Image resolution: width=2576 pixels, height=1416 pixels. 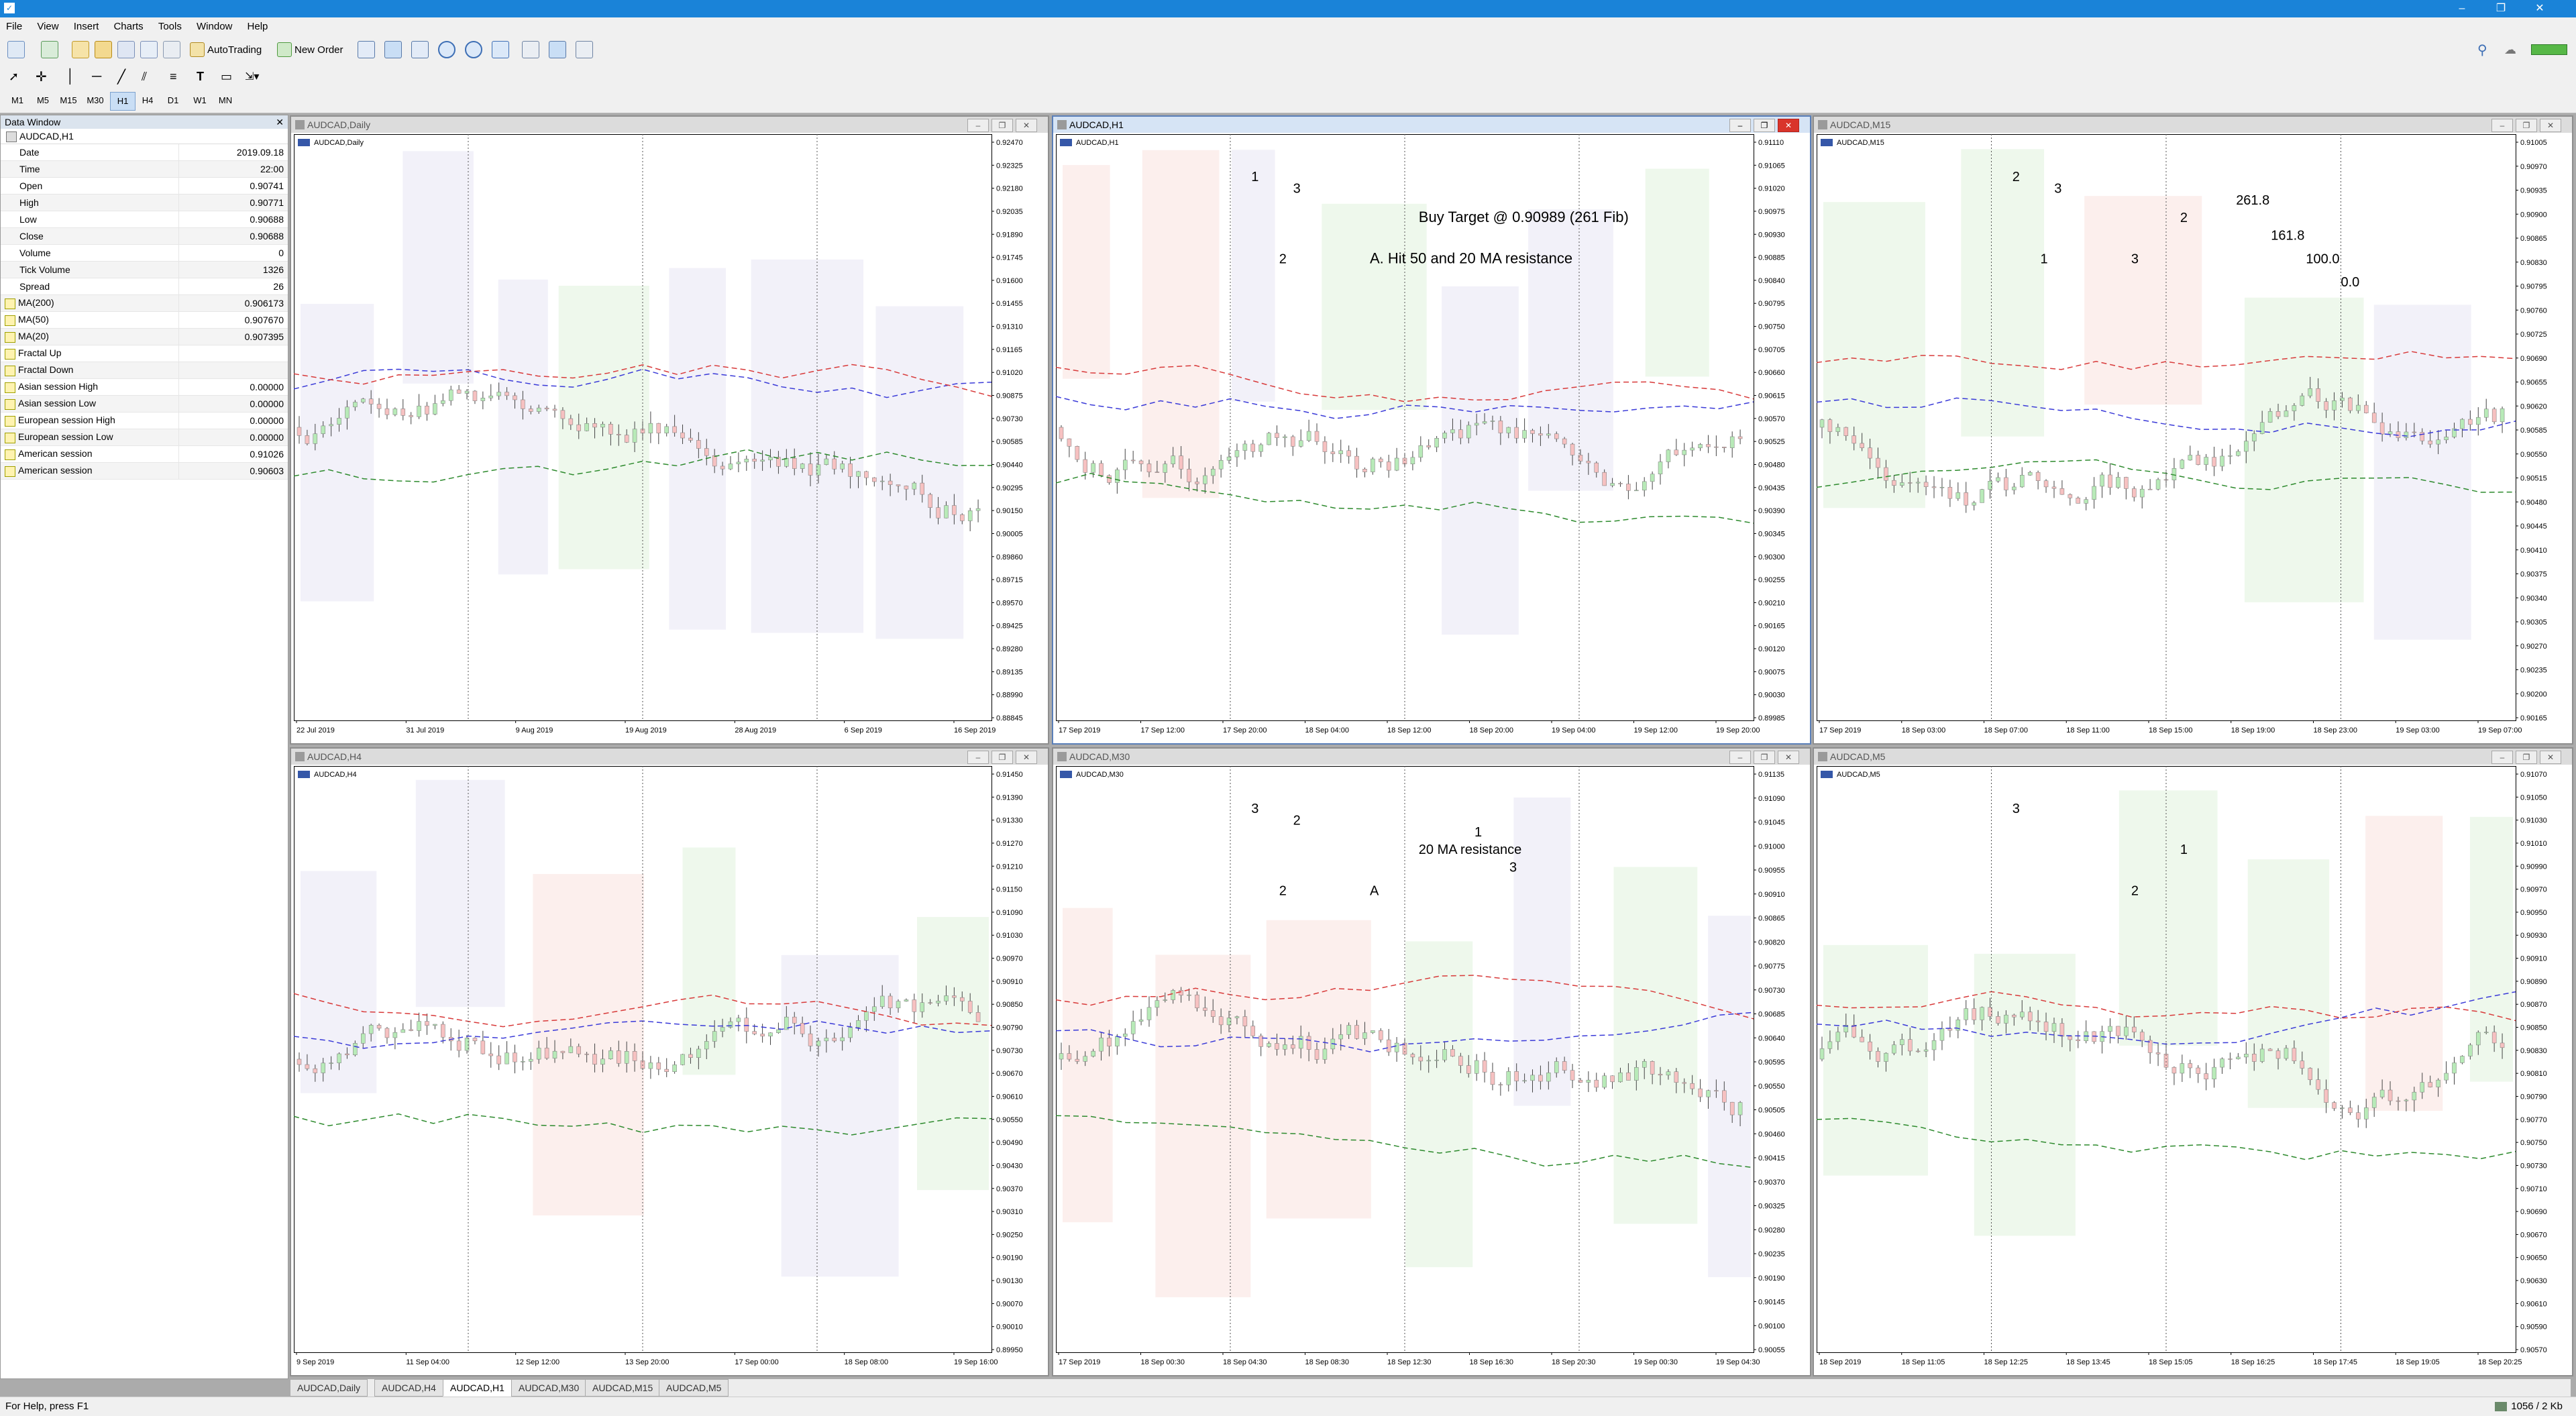 What do you see at coordinates (226, 50) in the screenshot?
I see `autotrading-button: AutoTrading` at bounding box center [226, 50].